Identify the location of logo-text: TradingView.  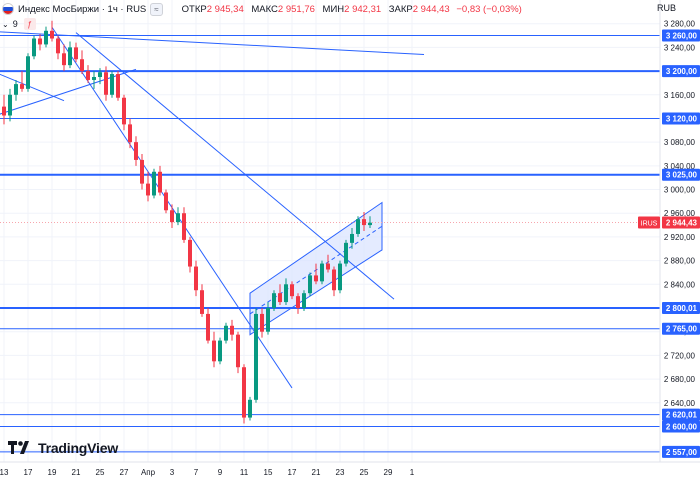
(78, 448).